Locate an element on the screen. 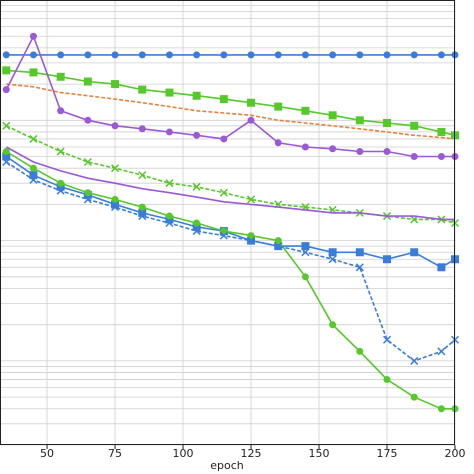 The image size is (474, 474). x-axis-label: epoch is located at coordinates (227, 465).